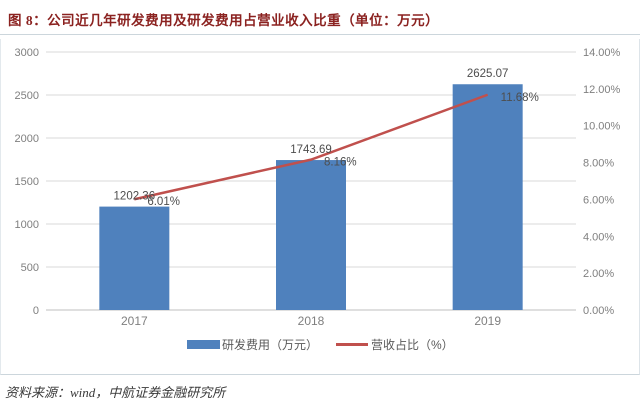 This screenshot has height=402, width=640. Describe the element at coordinates (30, 268) in the screenshot. I see `left-axis-tick: 500` at that location.